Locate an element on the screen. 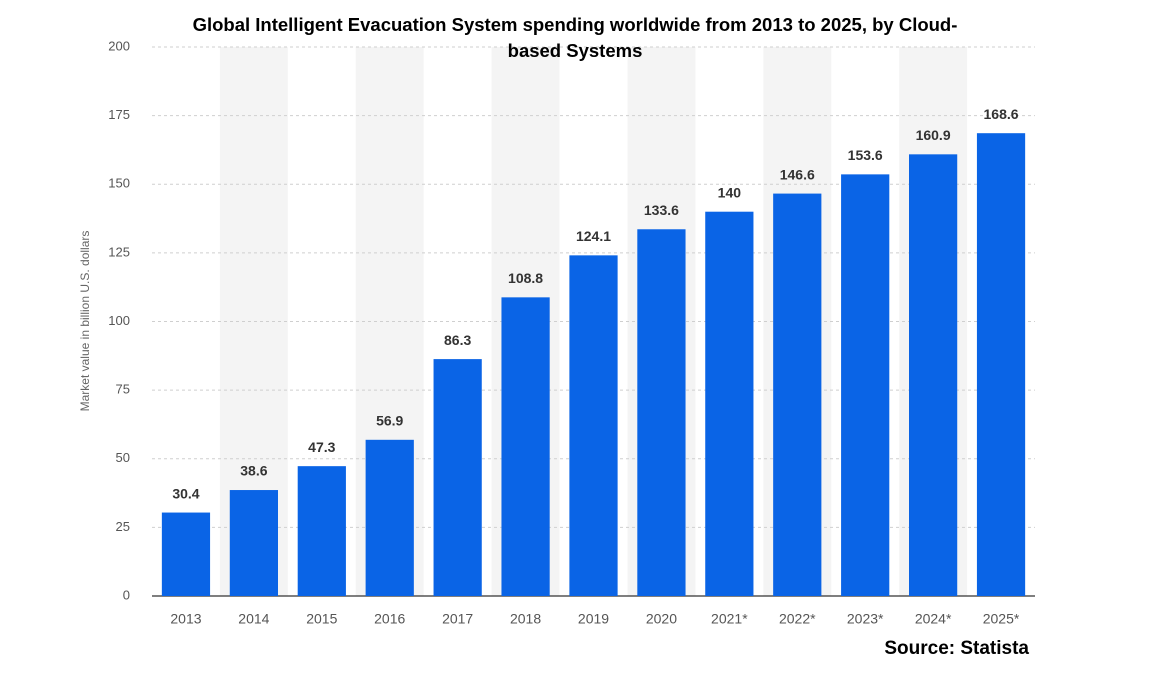 This screenshot has height=675, width=1151. y-tick-label: 25 is located at coordinates (123, 526).